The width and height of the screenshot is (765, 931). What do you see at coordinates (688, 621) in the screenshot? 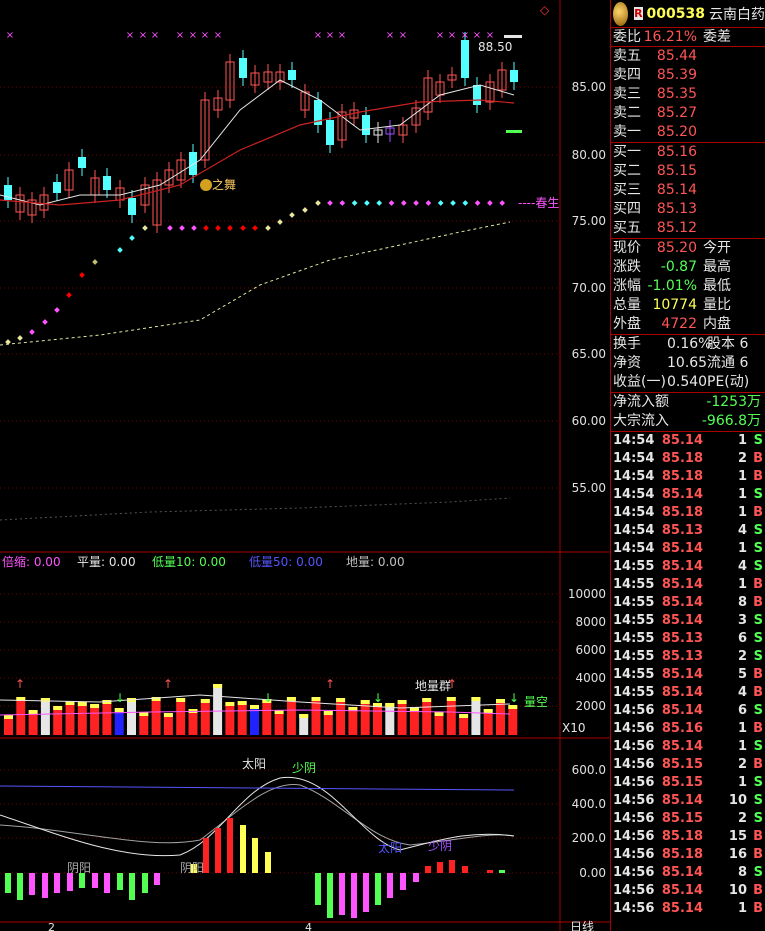
I see `tick-row: 14:55 85.14 3 S` at bounding box center [688, 621].